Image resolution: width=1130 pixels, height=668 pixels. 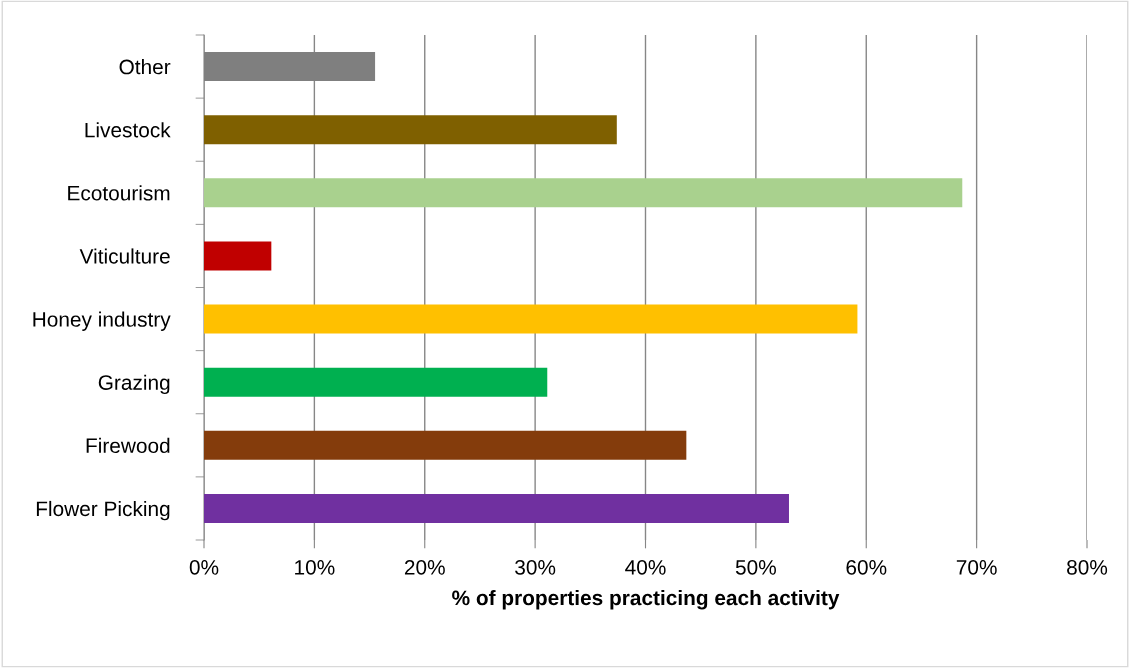 What do you see at coordinates (646, 599) in the screenshot?
I see `x-axis-title: % of properties practicing each activity` at bounding box center [646, 599].